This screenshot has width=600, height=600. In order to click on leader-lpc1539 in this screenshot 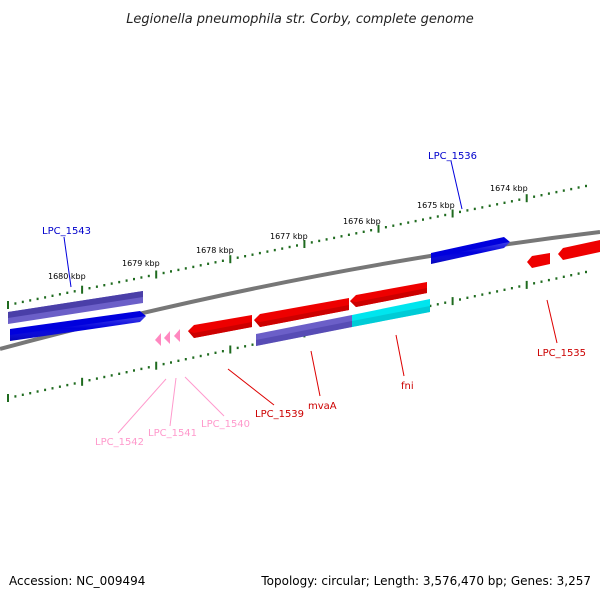, I will do `click(251, 387)`.